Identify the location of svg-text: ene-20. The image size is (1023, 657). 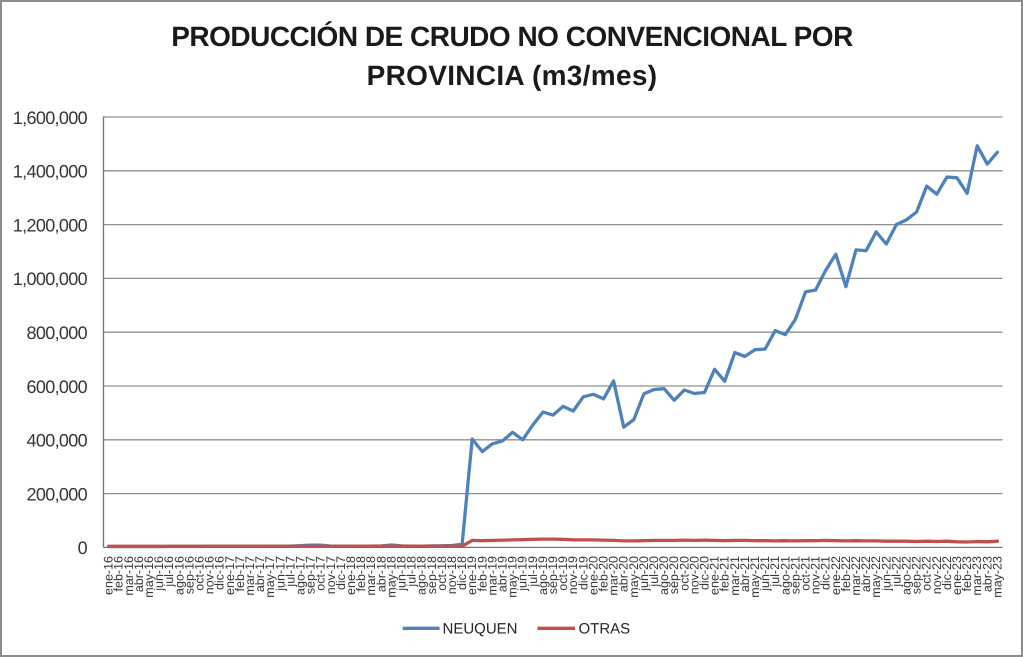
(593, 575).